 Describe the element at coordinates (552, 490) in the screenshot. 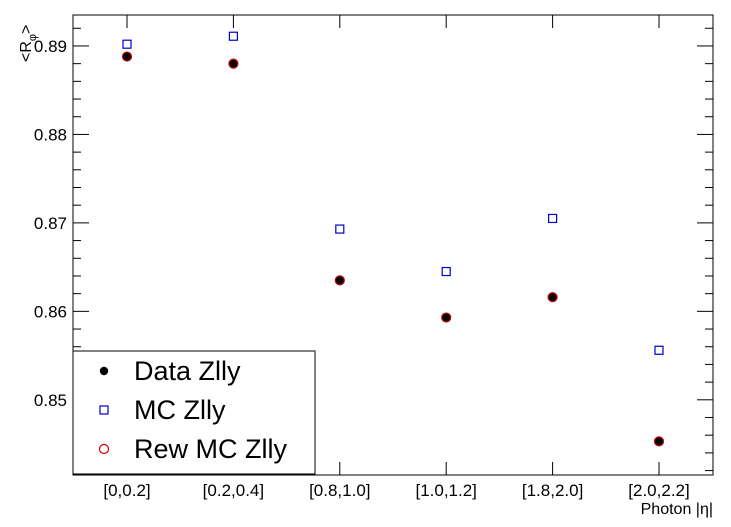

I see `x-tick-label: [1.8,2.0]` at that location.